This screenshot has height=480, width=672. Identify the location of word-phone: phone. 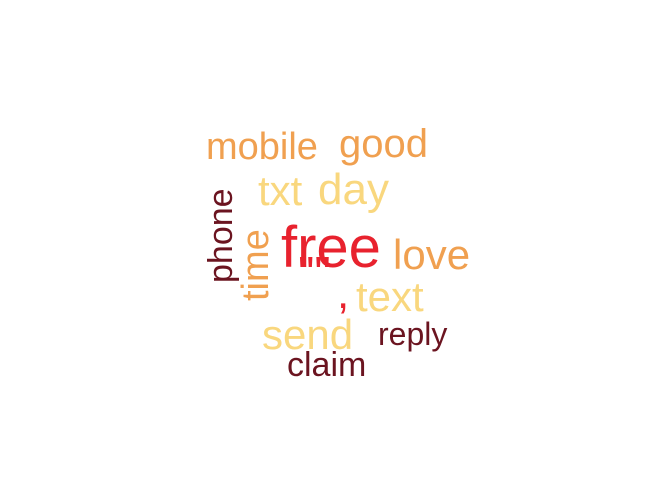
(221, 235).